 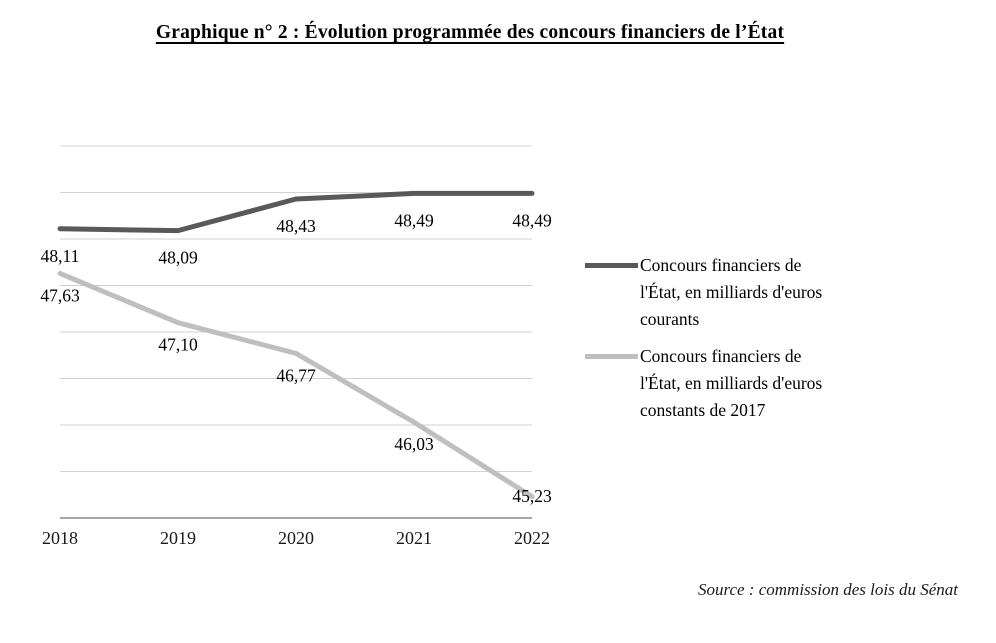 I want to click on data-label: 48,11, so click(x=60, y=256).